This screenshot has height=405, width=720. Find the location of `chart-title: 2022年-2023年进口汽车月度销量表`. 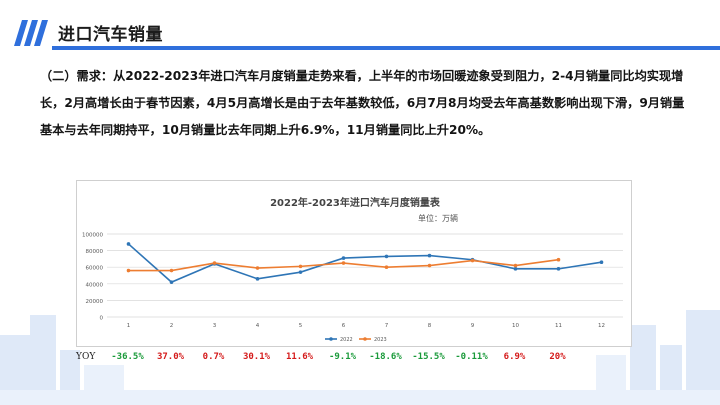

chart-title: 2022年-2023年进口汽车月度销量表 is located at coordinates (355, 203).